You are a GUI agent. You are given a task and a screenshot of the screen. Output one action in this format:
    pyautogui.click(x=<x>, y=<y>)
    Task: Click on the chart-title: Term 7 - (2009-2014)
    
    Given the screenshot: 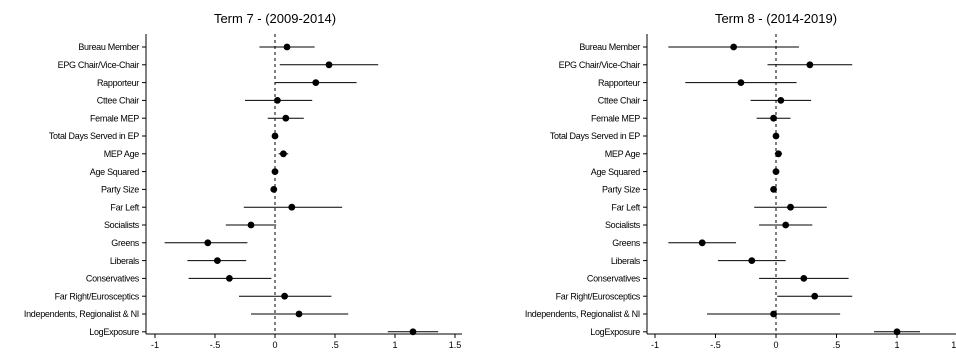 What is the action you would take?
    pyautogui.click(x=275, y=18)
    